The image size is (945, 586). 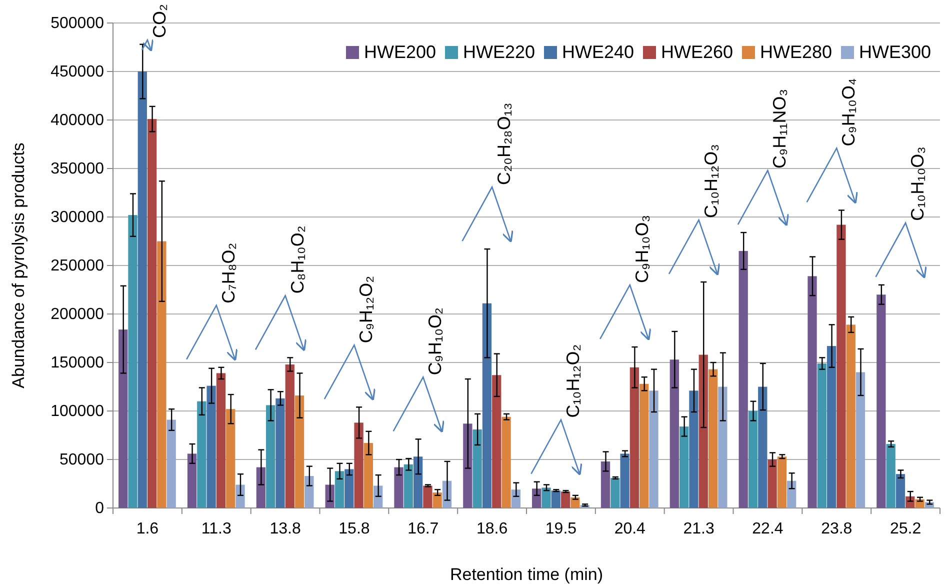 I want to click on legend-label: HWE200, so click(x=400, y=52).